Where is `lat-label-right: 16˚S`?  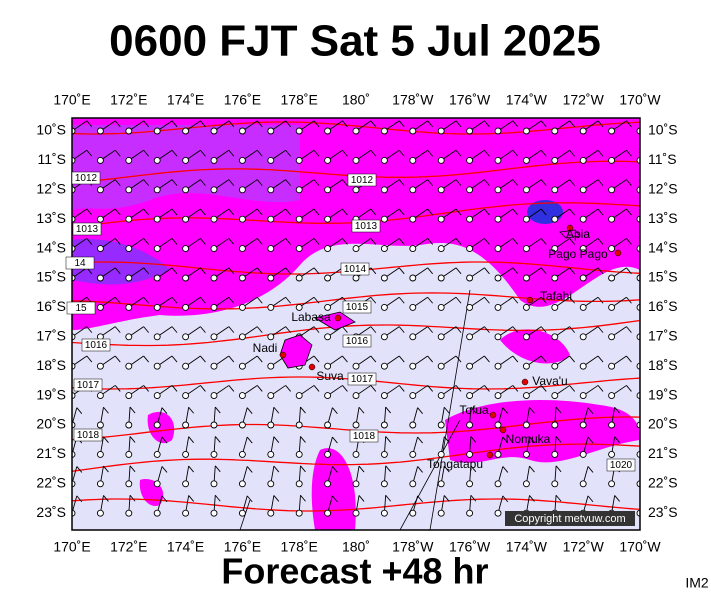
lat-label-right: 16˚S is located at coordinates (663, 306).